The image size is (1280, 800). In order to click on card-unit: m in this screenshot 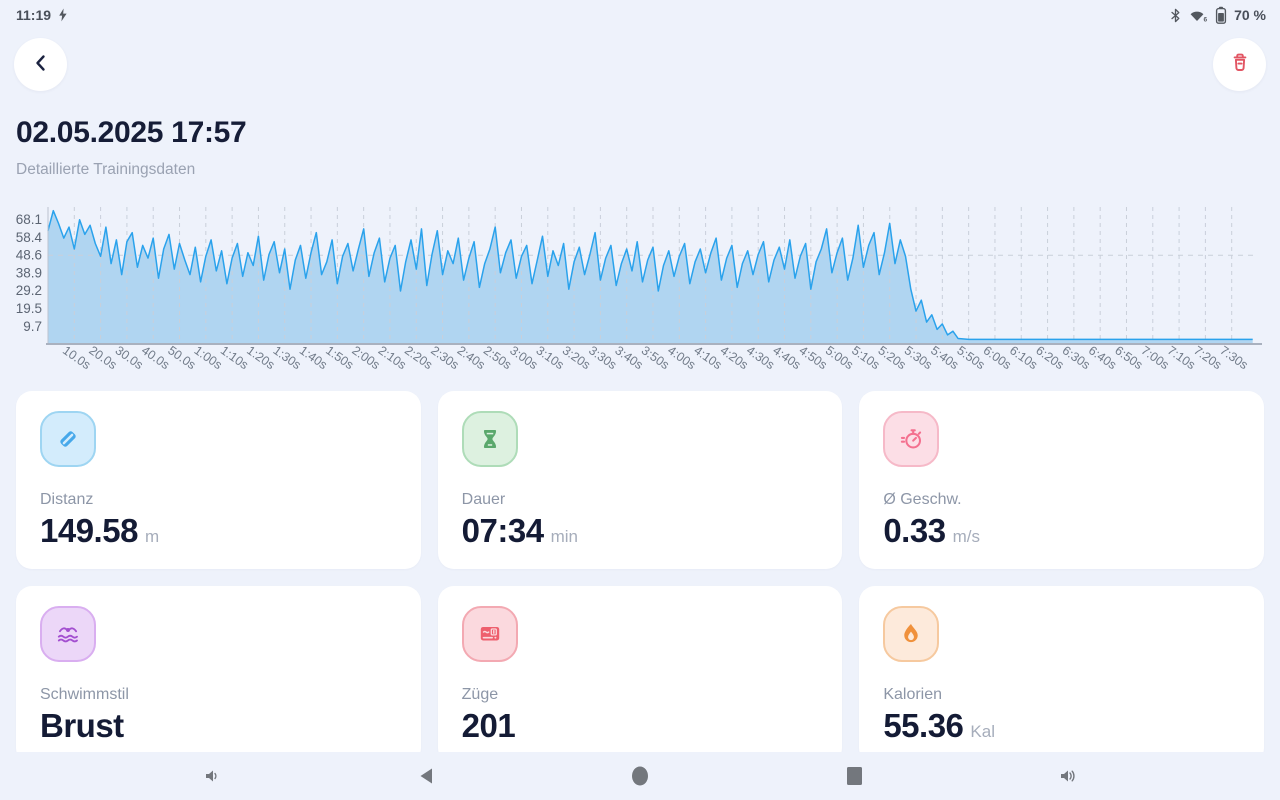, I will do `click(152, 536)`.